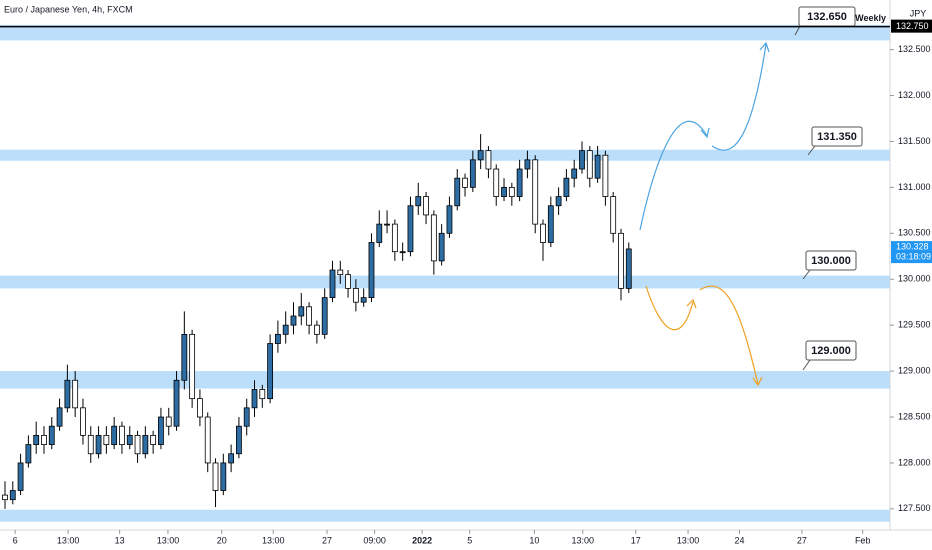 The height and width of the screenshot is (550, 932). I want to click on x-tick-label: 20, so click(222, 540).